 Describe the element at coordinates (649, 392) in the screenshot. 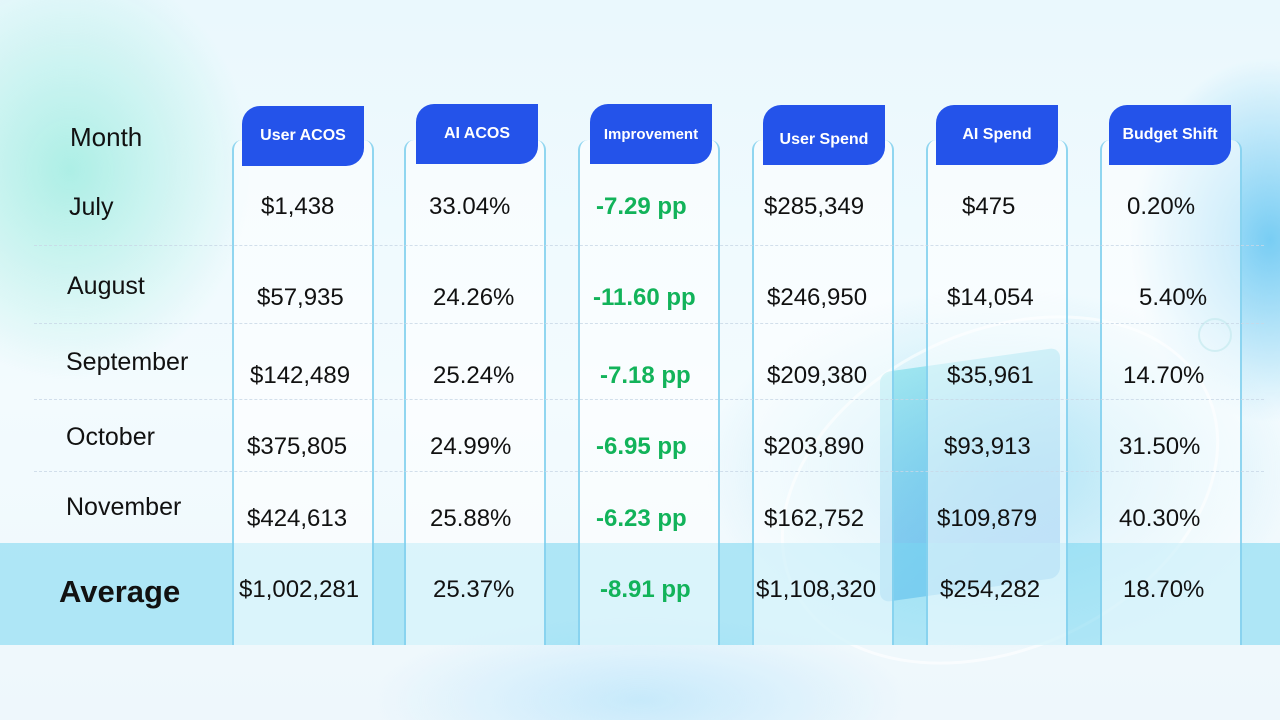

I see `column-panel-improvement` at that location.